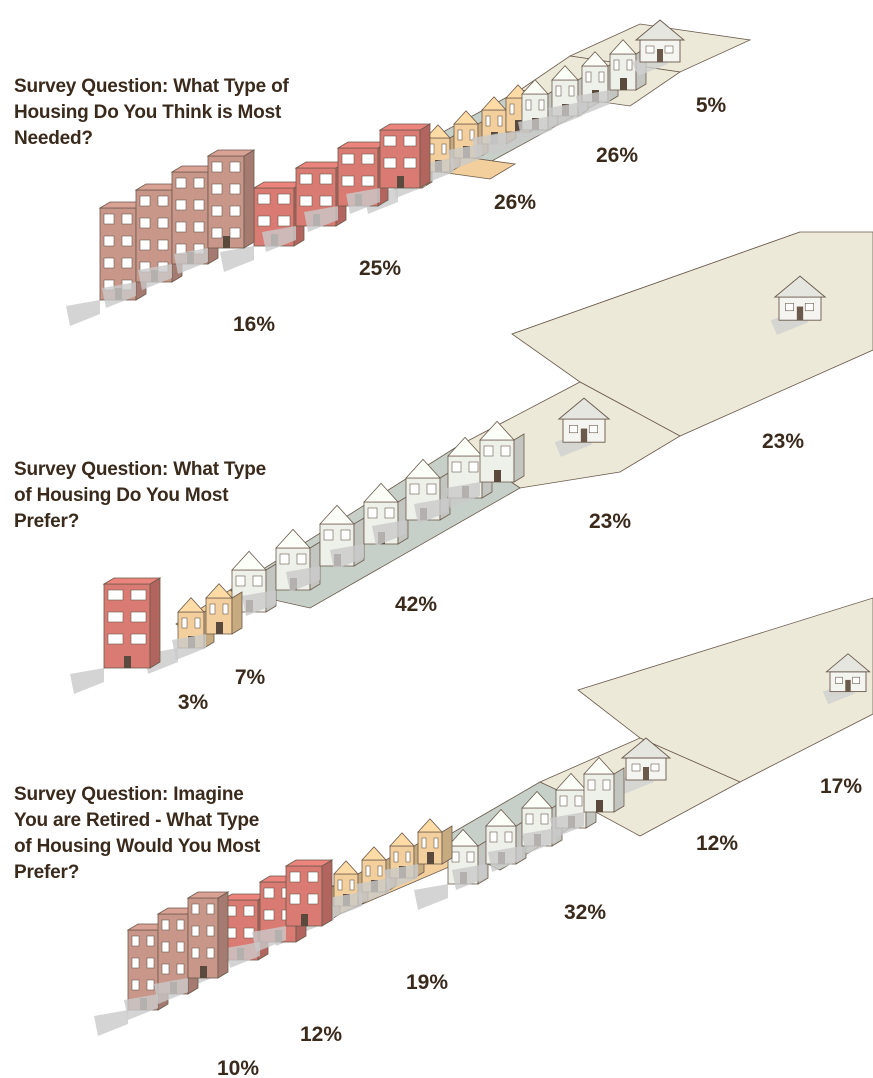 This screenshot has width=873, height=1078. What do you see at coordinates (711, 105) in the screenshot?
I see `pct-1-large-lot: 5%` at bounding box center [711, 105].